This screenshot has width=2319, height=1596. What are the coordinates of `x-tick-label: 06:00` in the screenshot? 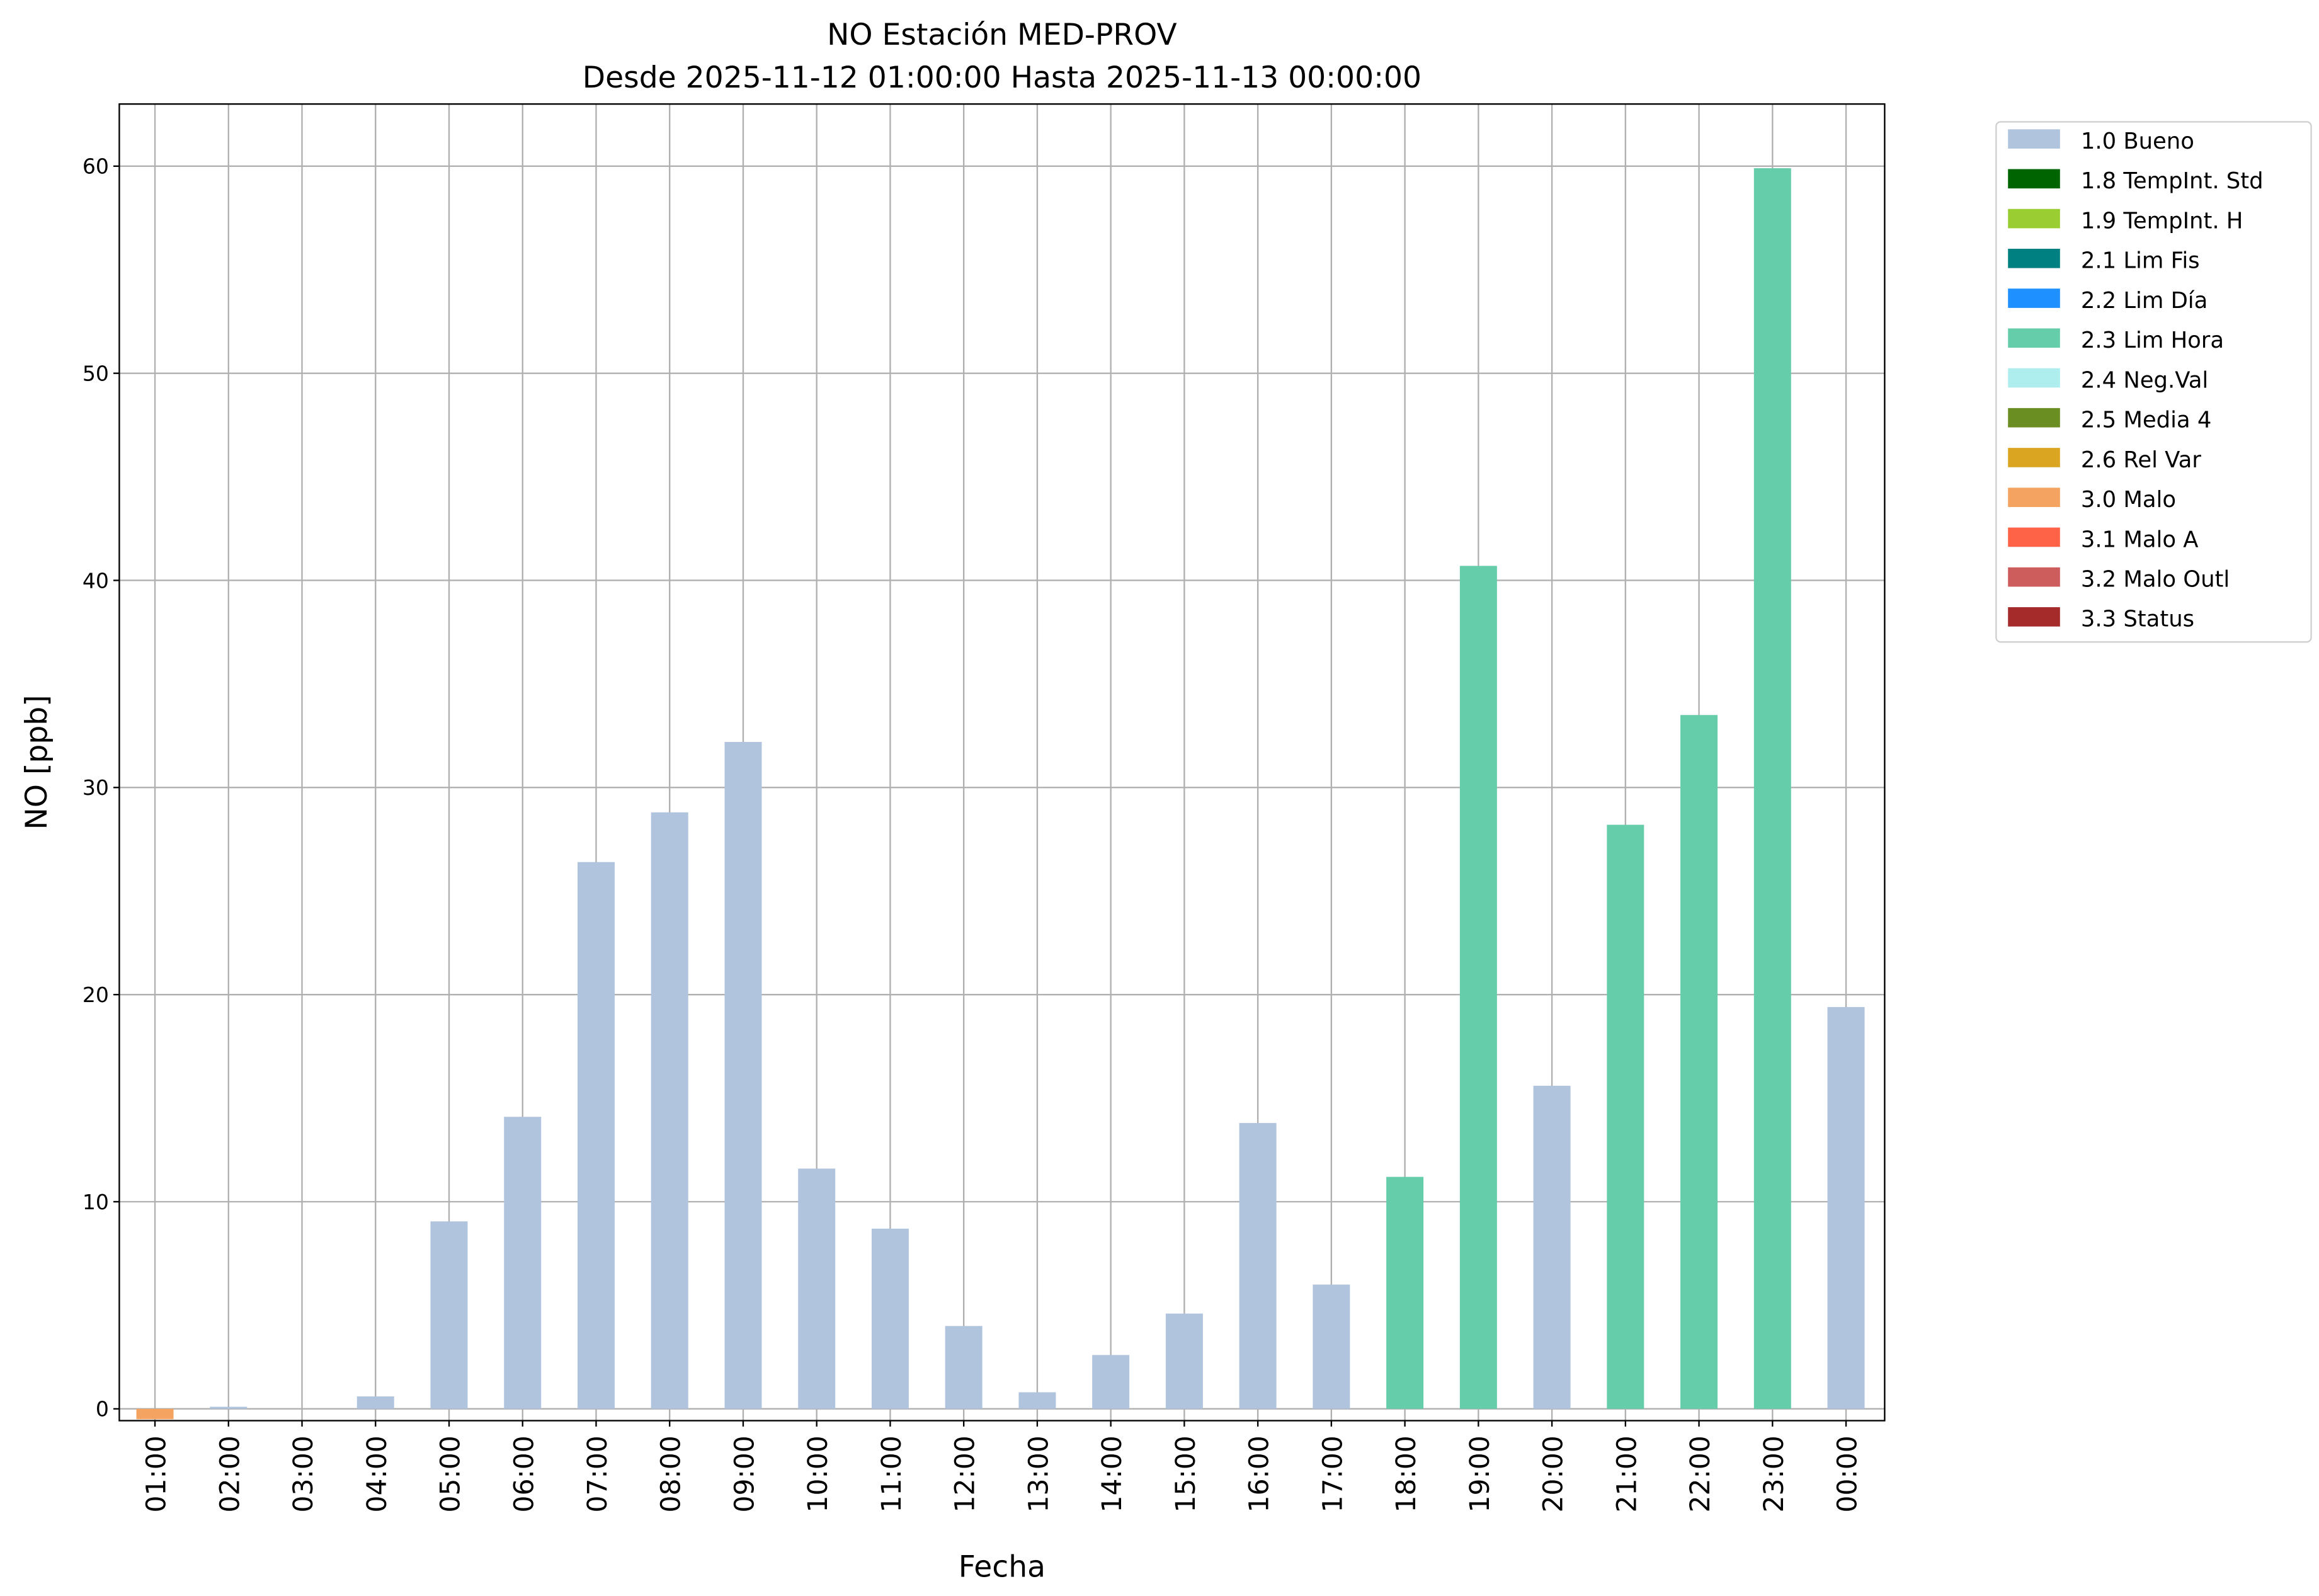 It's located at (524, 1473).